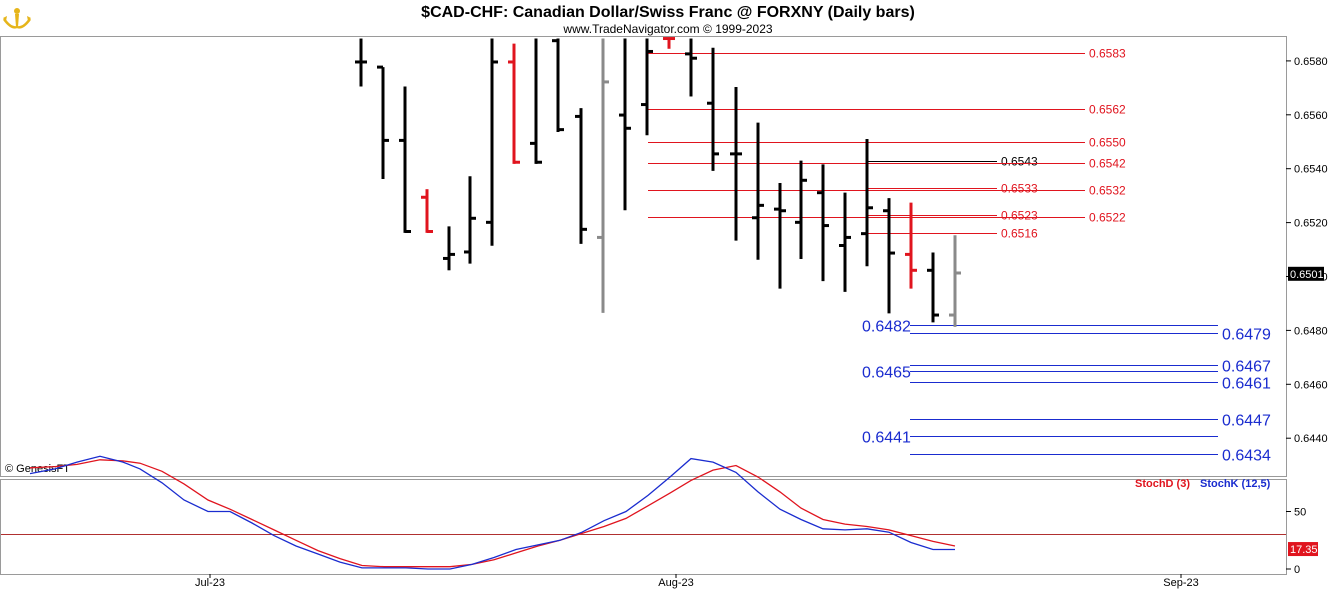  What do you see at coordinates (1019, 216) in the screenshot?
I see `resistance-label: 0.6523` at bounding box center [1019, 216].